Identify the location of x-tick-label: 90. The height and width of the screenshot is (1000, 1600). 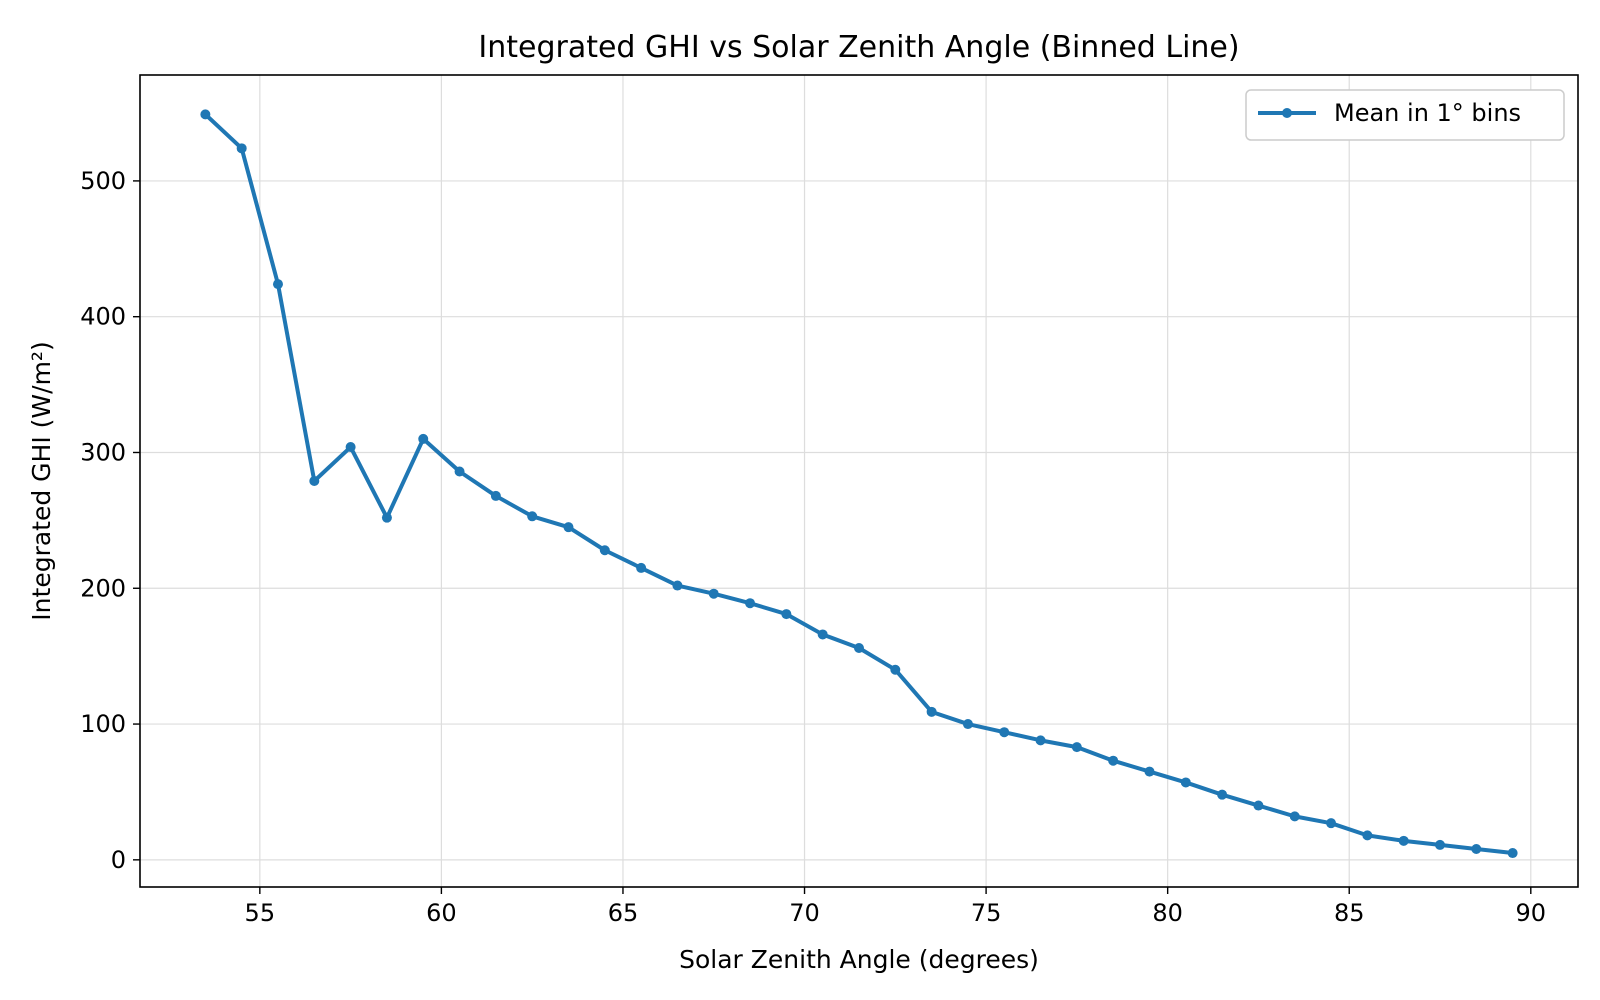
(1531, 913).